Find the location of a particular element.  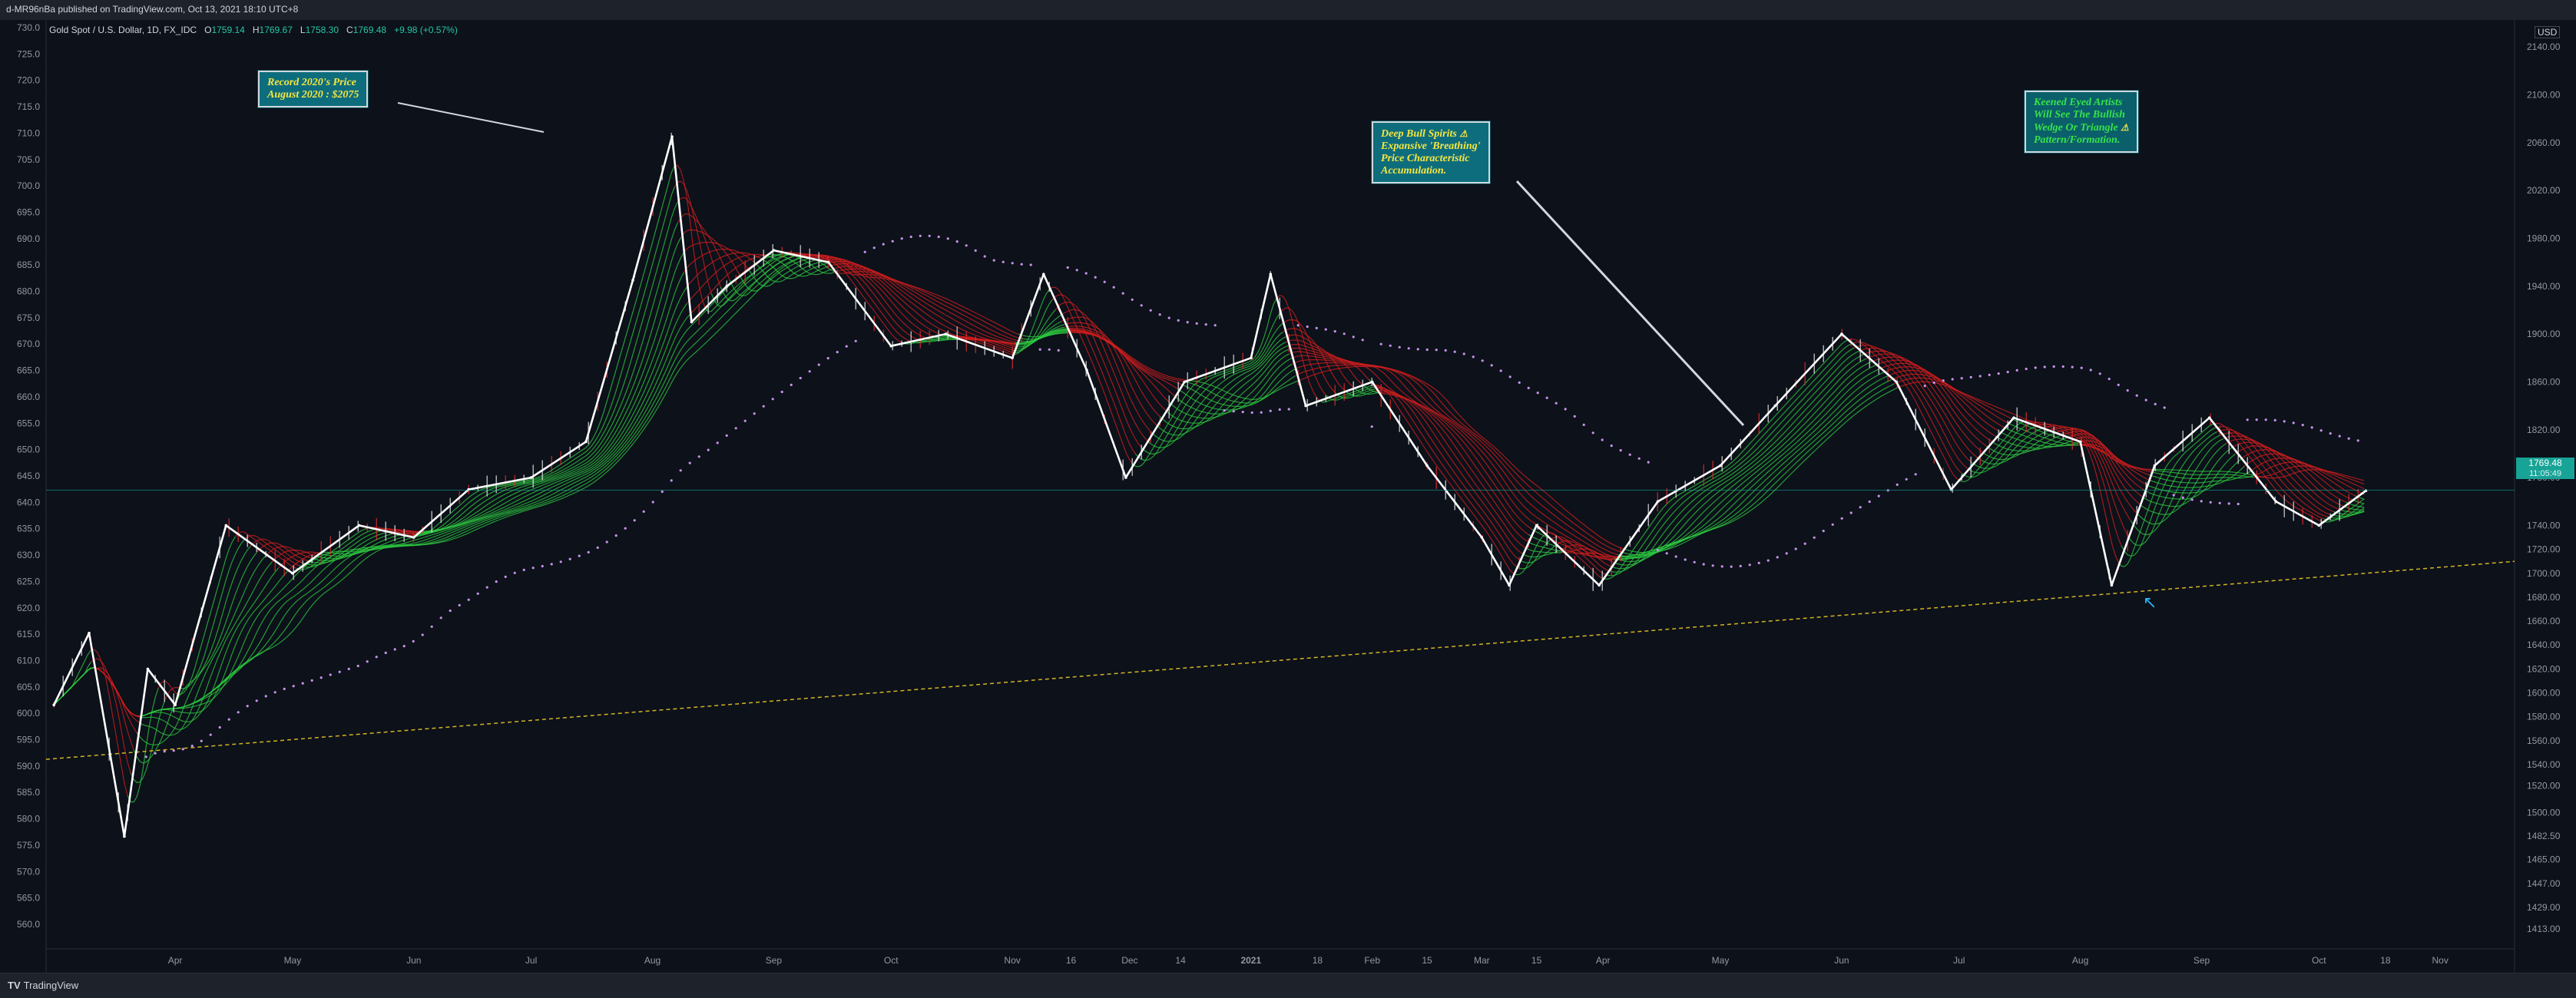

warning-icon: ⚠ is located at coordinates (2125, 127).